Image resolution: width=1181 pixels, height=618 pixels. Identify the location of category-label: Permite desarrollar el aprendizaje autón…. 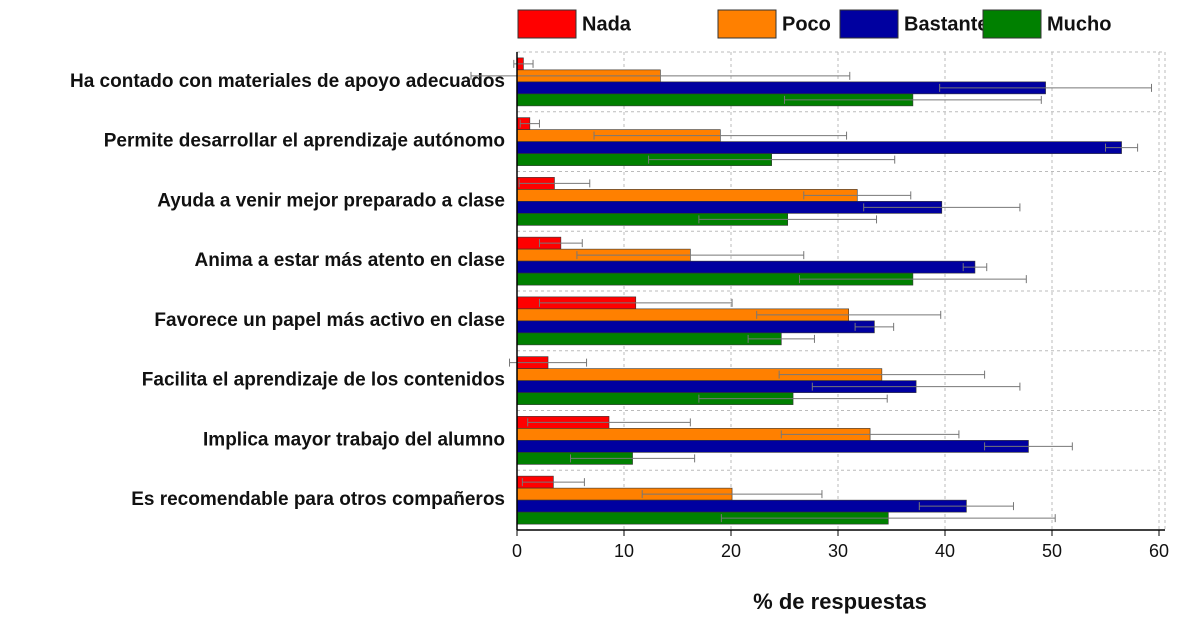
(304, 141).